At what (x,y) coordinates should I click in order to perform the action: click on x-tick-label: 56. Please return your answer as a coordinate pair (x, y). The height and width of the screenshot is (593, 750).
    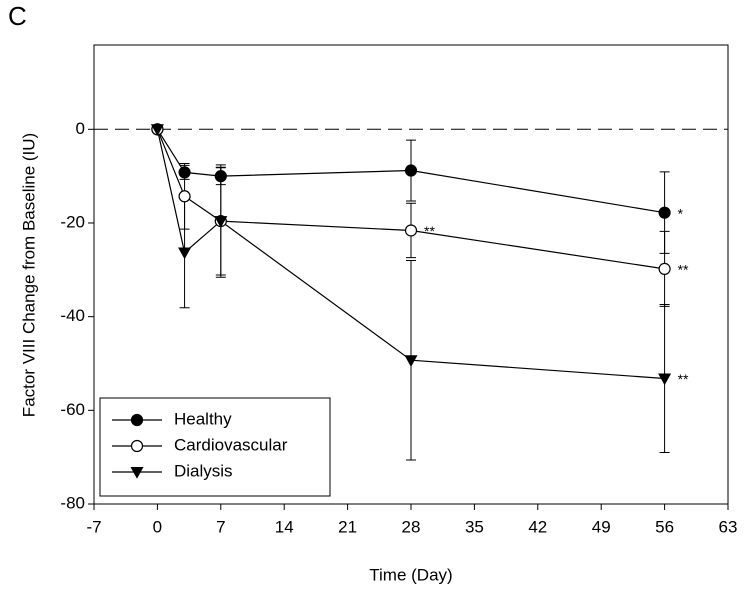
    Looking at the image, I should click on (664, 526).